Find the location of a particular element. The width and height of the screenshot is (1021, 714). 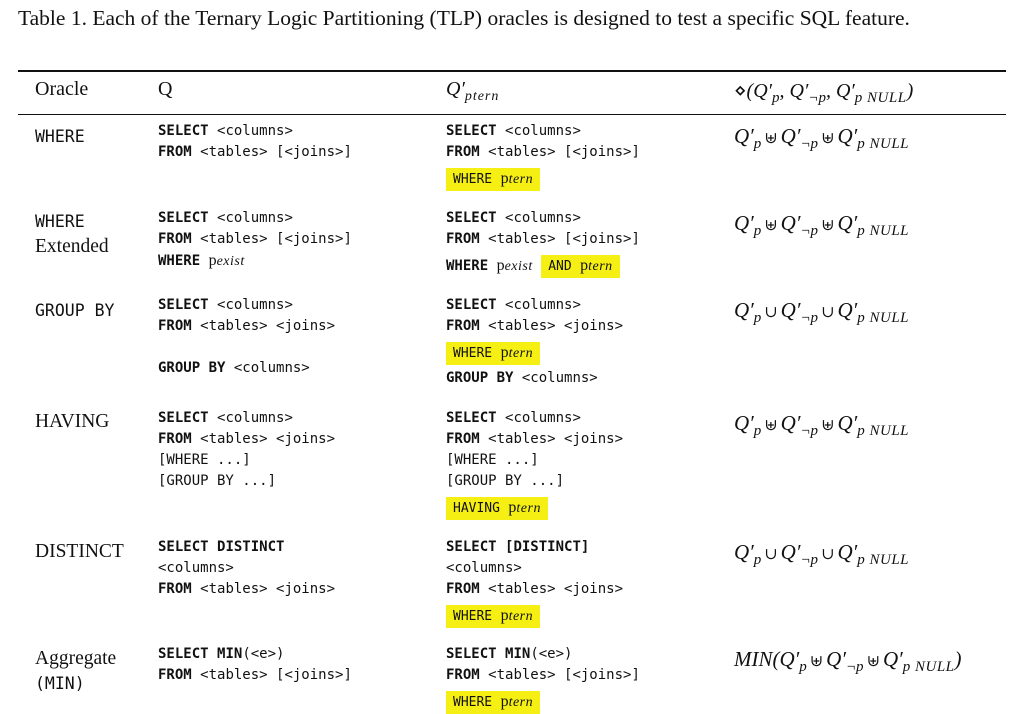

kw-where: WHERE is located at coordinates (467, 266).